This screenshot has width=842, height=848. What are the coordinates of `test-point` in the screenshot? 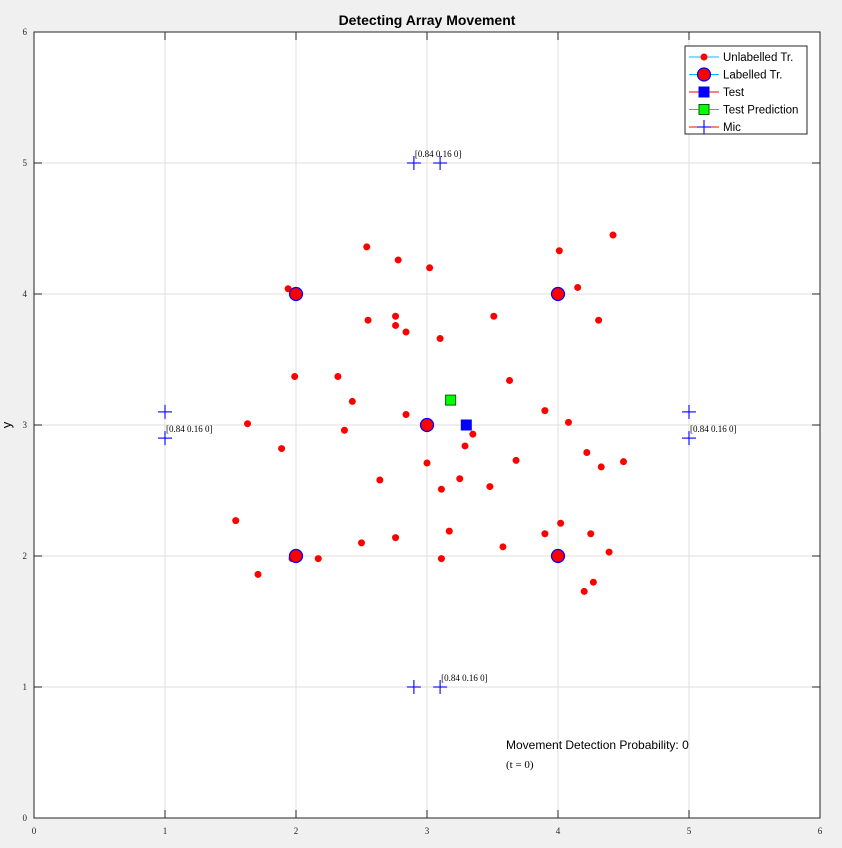 It's located at (466, 425).